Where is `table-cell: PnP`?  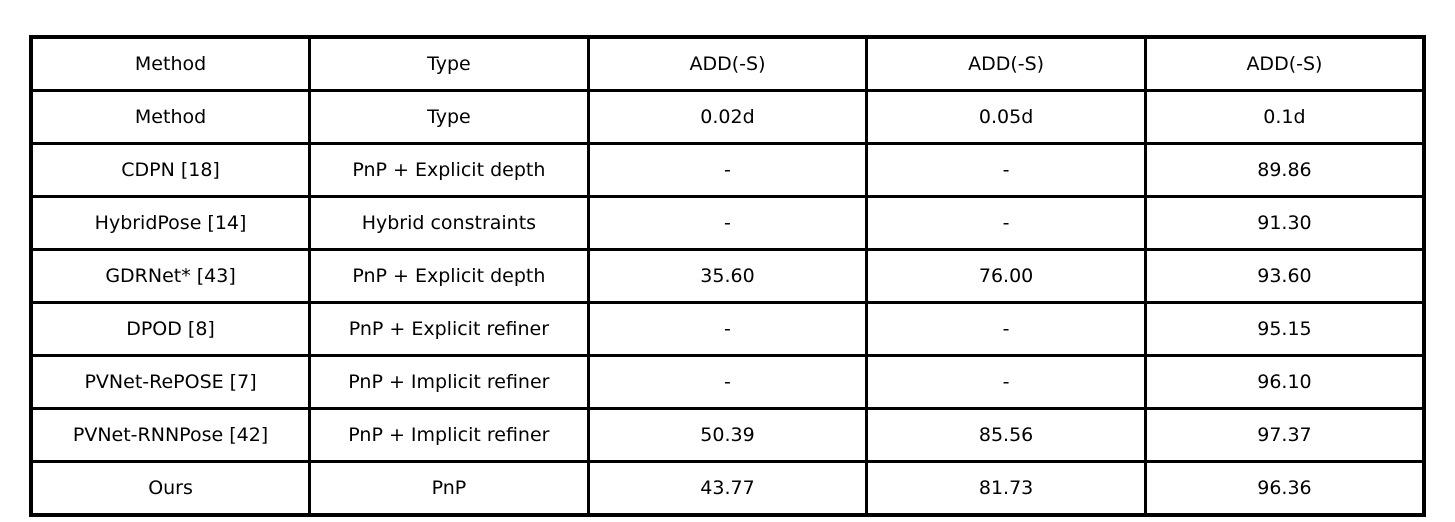
table-cell: PnP is located at coordinates (449, 488).